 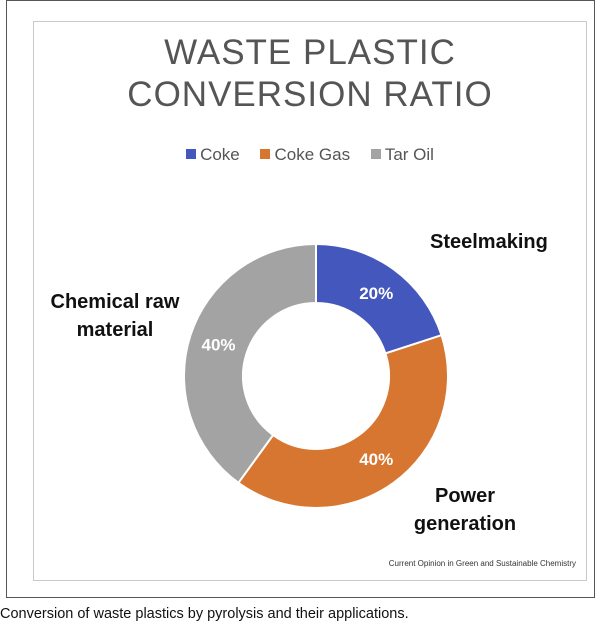 I want to click on slice-coke-gas, so click(x=343, y=421).